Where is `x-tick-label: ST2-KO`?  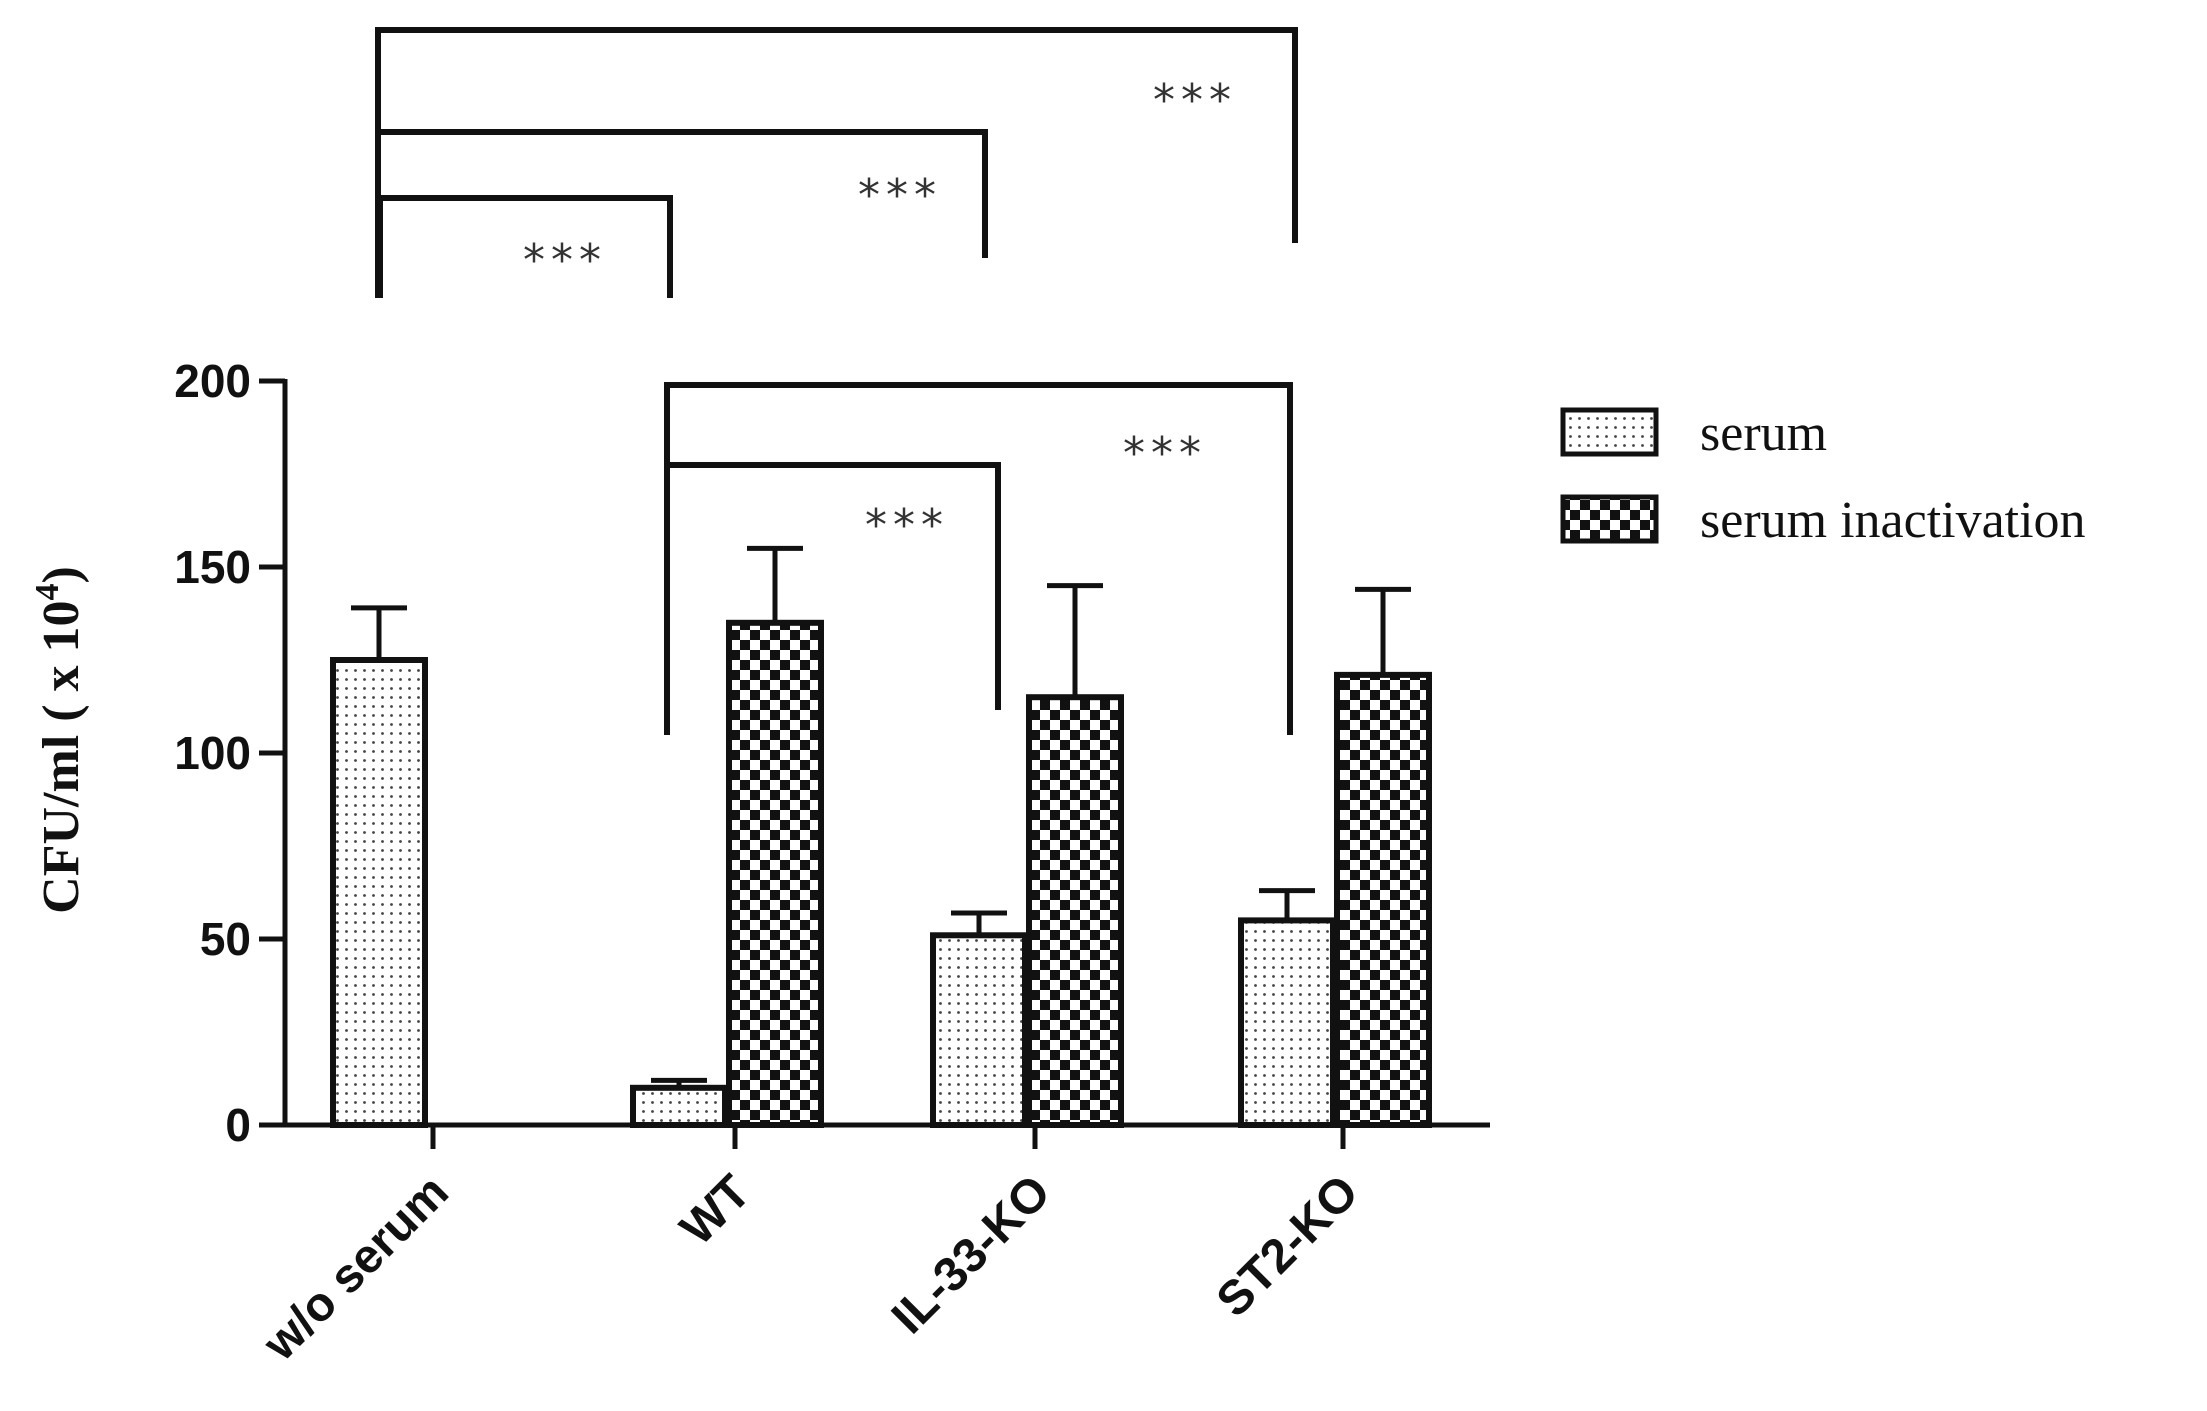 x-tick-label: ST2-KO is located at coordinates (1288, 1246).